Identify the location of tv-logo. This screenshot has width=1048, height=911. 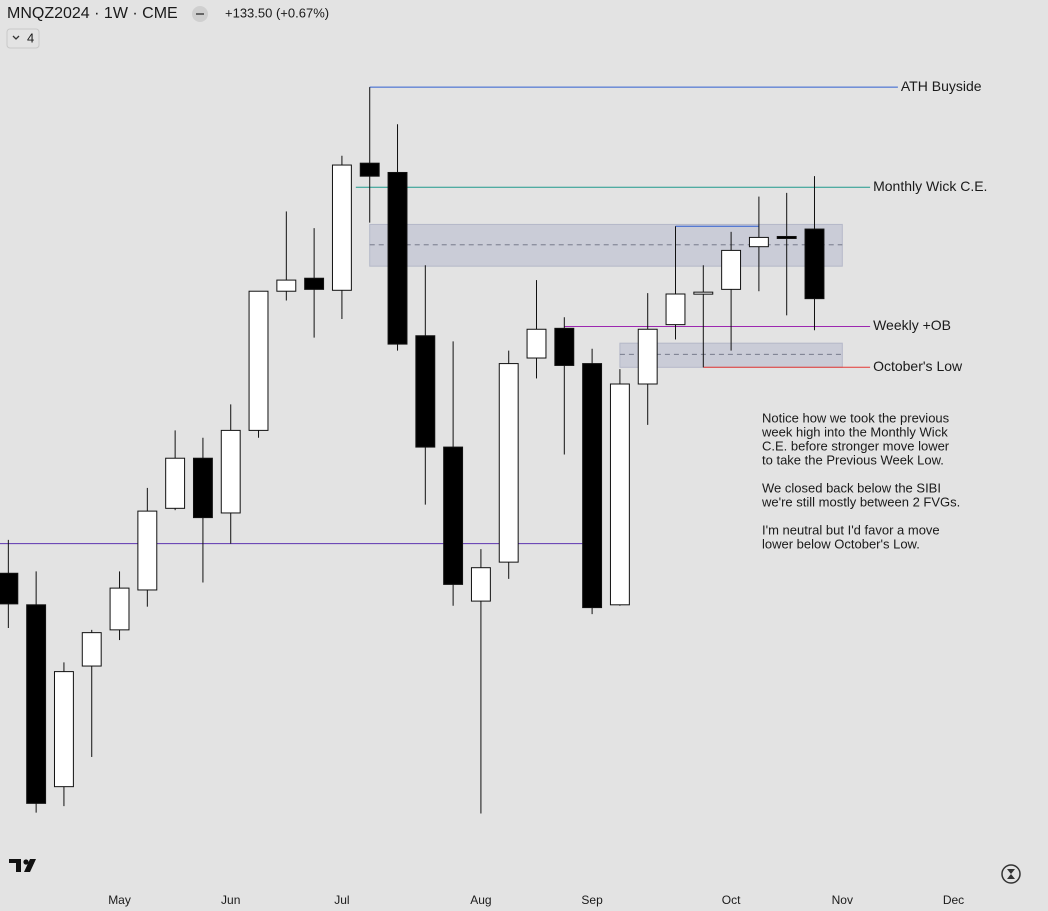
(22, 865).